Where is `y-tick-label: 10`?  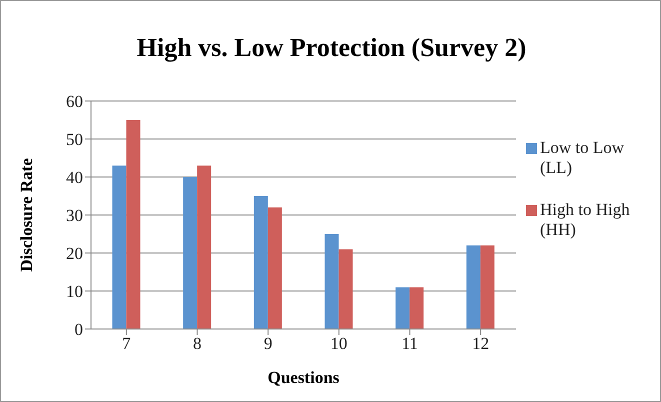 y-tick-label: 10 is located at coordinates (74, 292).